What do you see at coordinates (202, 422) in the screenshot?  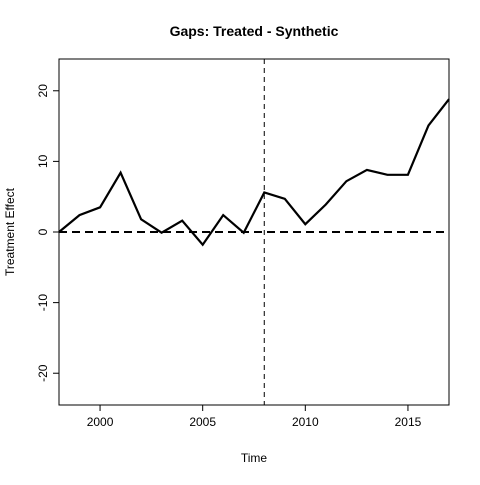 I see `x-tick-label-2005: 2005` at bounding box center [202, 422].